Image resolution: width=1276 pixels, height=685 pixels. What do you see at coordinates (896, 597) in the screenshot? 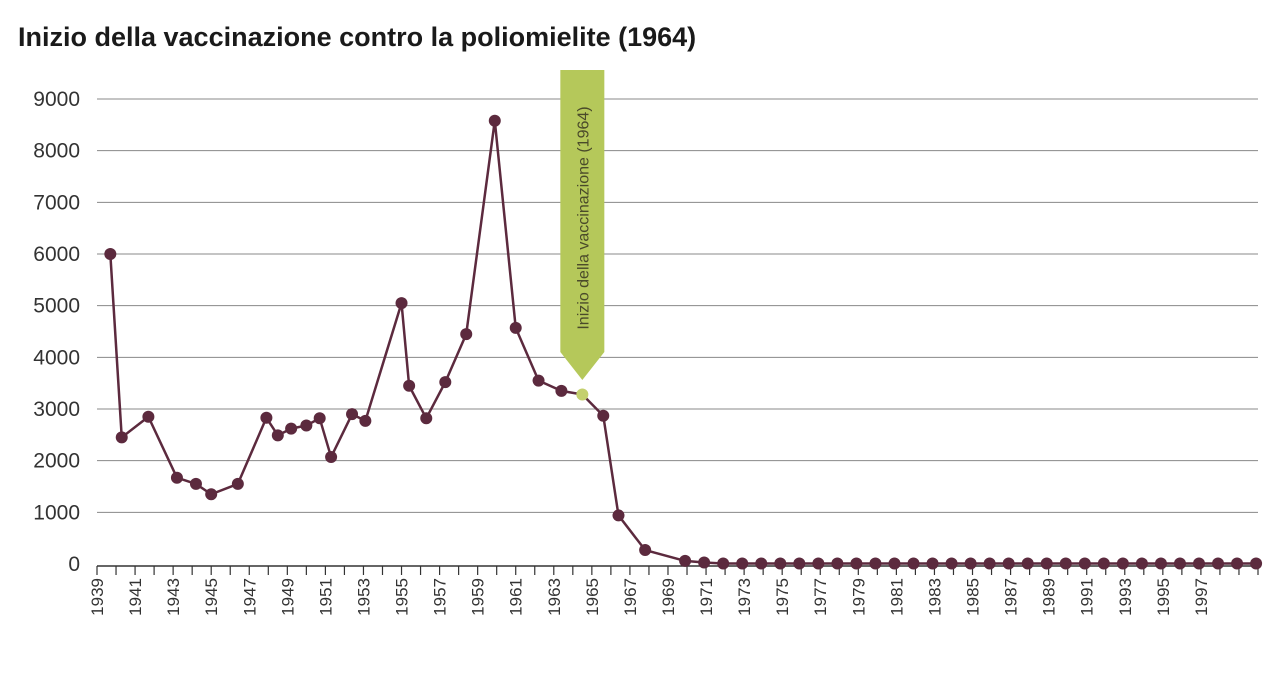
I see `x-tick-label: 1981` at bounding box center [896, 597].